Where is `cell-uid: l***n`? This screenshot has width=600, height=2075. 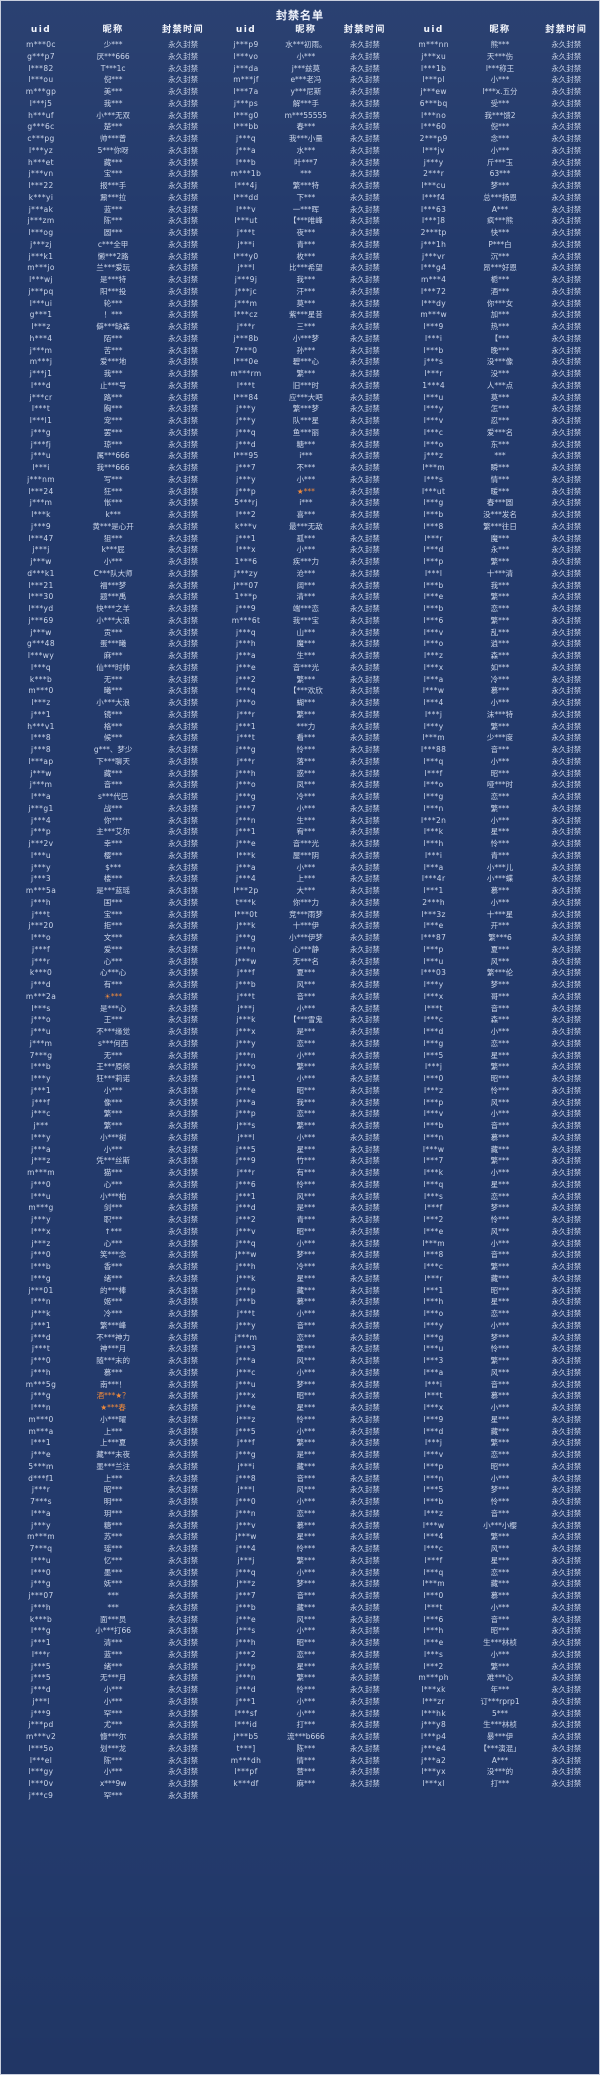
cell-uid: l***n is located at coordinates (41, 1302).